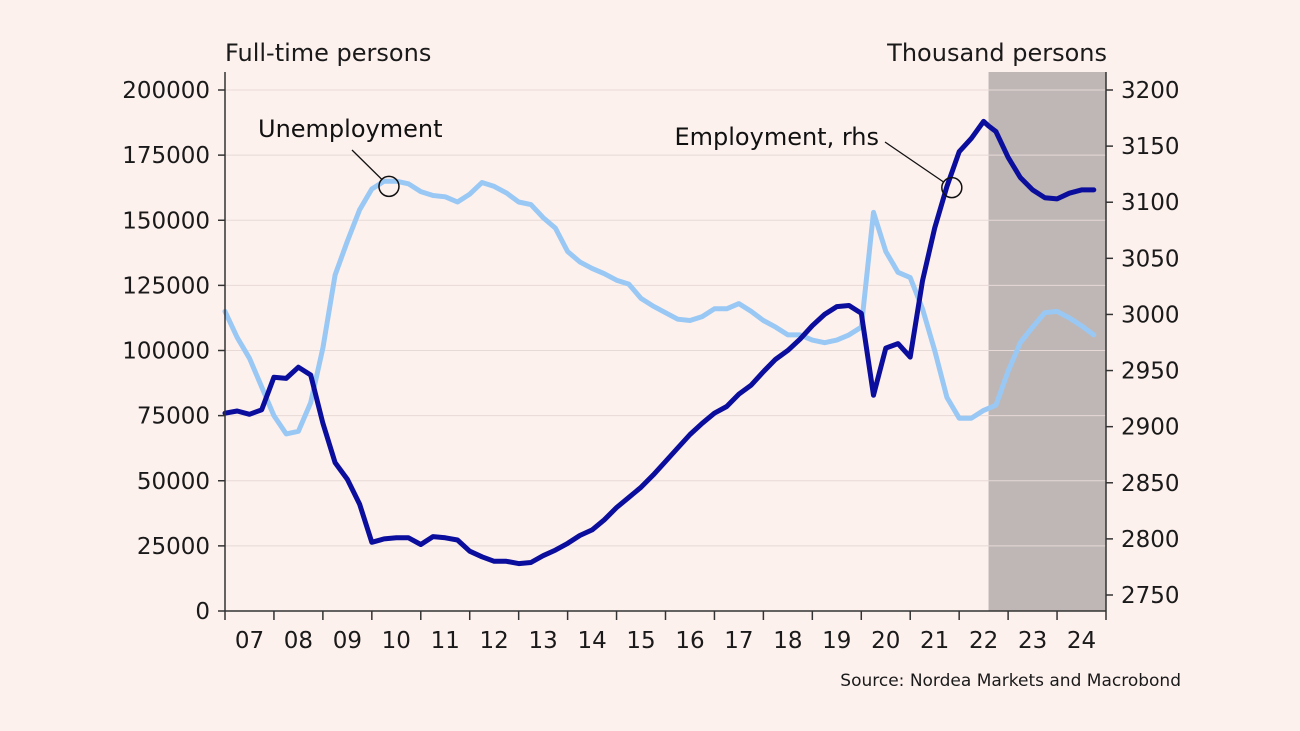 This screenshot has height=731, width=1300. What do you see at coordinates (1150, 147) in the screenshot?
I see `right-tick-label: 3150` at bounding box center [1150, 147].